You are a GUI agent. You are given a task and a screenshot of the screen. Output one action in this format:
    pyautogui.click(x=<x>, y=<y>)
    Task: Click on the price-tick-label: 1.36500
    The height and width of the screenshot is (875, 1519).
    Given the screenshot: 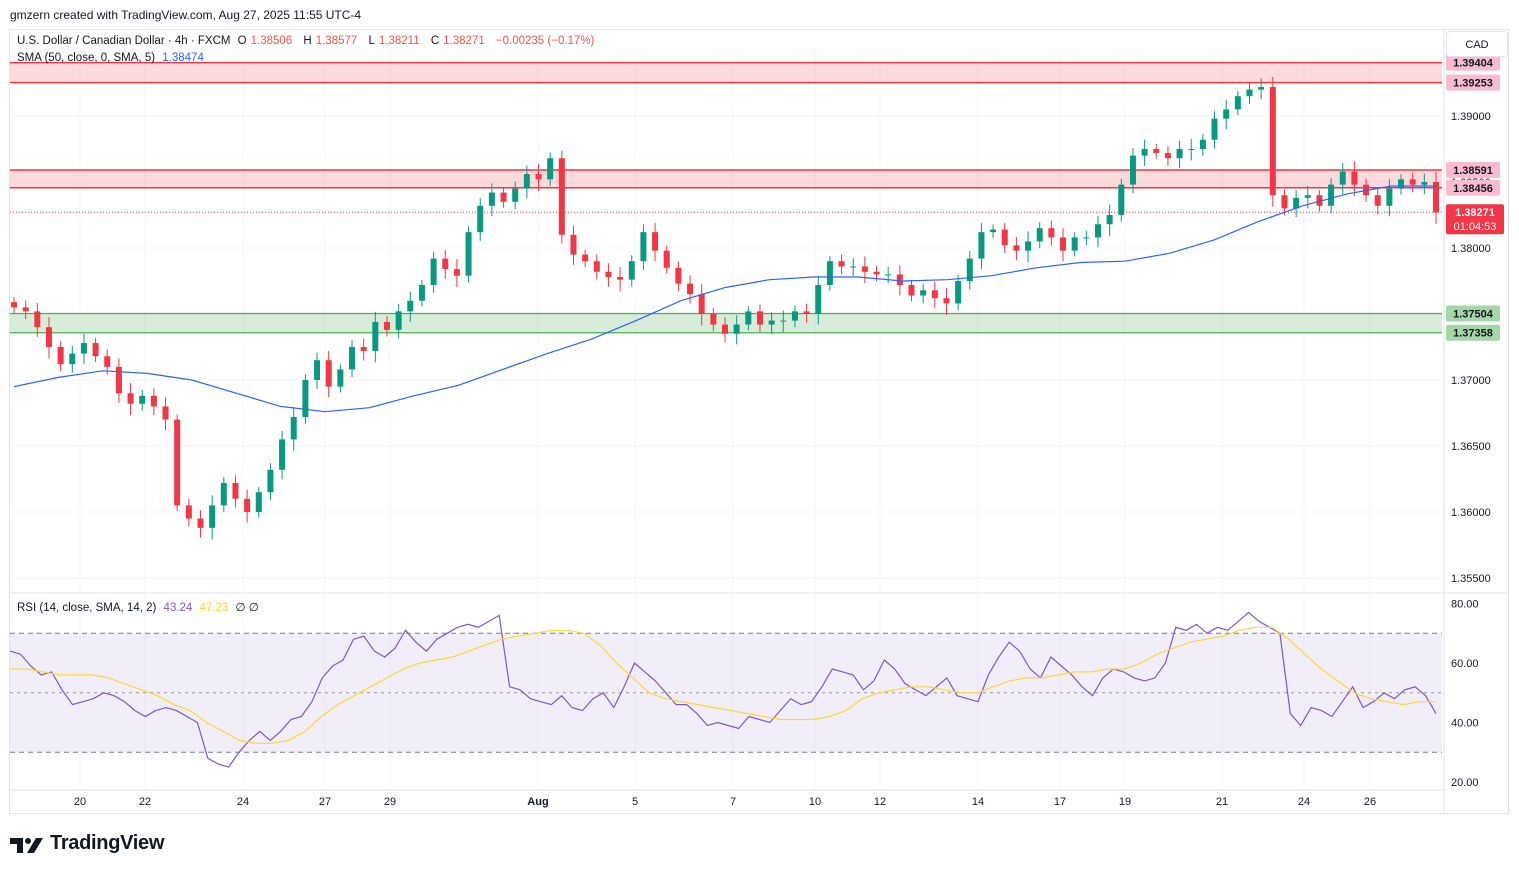 What is the action you would take?
    pyautogui.click(x=1471, y=447)
    